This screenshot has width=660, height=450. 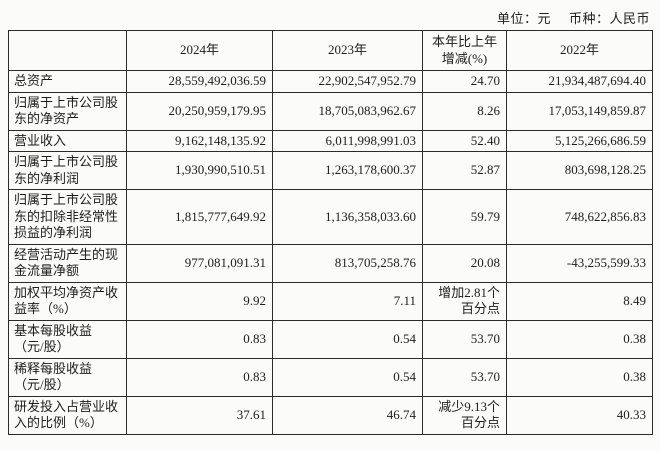 What do you see at coordinates (347, 81) in the screenshot?
I see `cell-value-2023: 22,902,547,952.79` at bounding box center [347, 81].